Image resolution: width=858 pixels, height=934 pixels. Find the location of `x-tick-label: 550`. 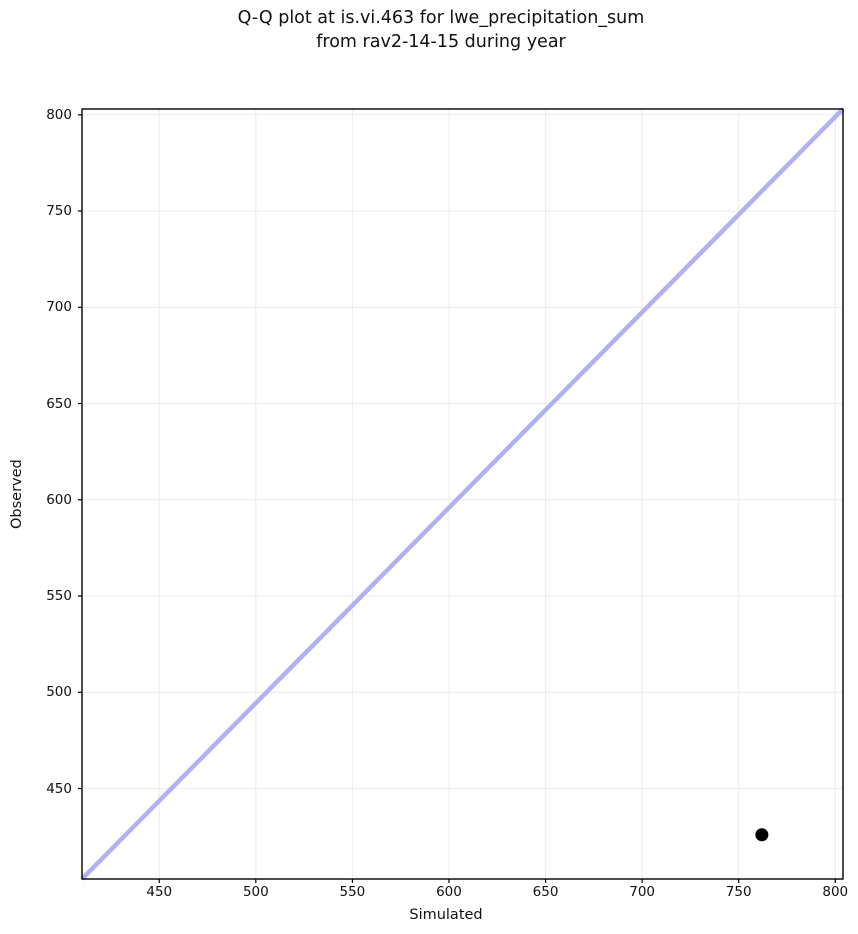

x-tick-label: 550 is located at coordinates (352, 892).